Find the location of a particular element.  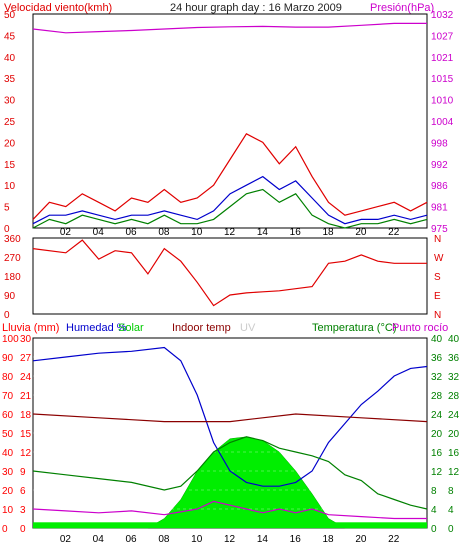

p1-xtick: 20 is located at coordinates (361, 232).